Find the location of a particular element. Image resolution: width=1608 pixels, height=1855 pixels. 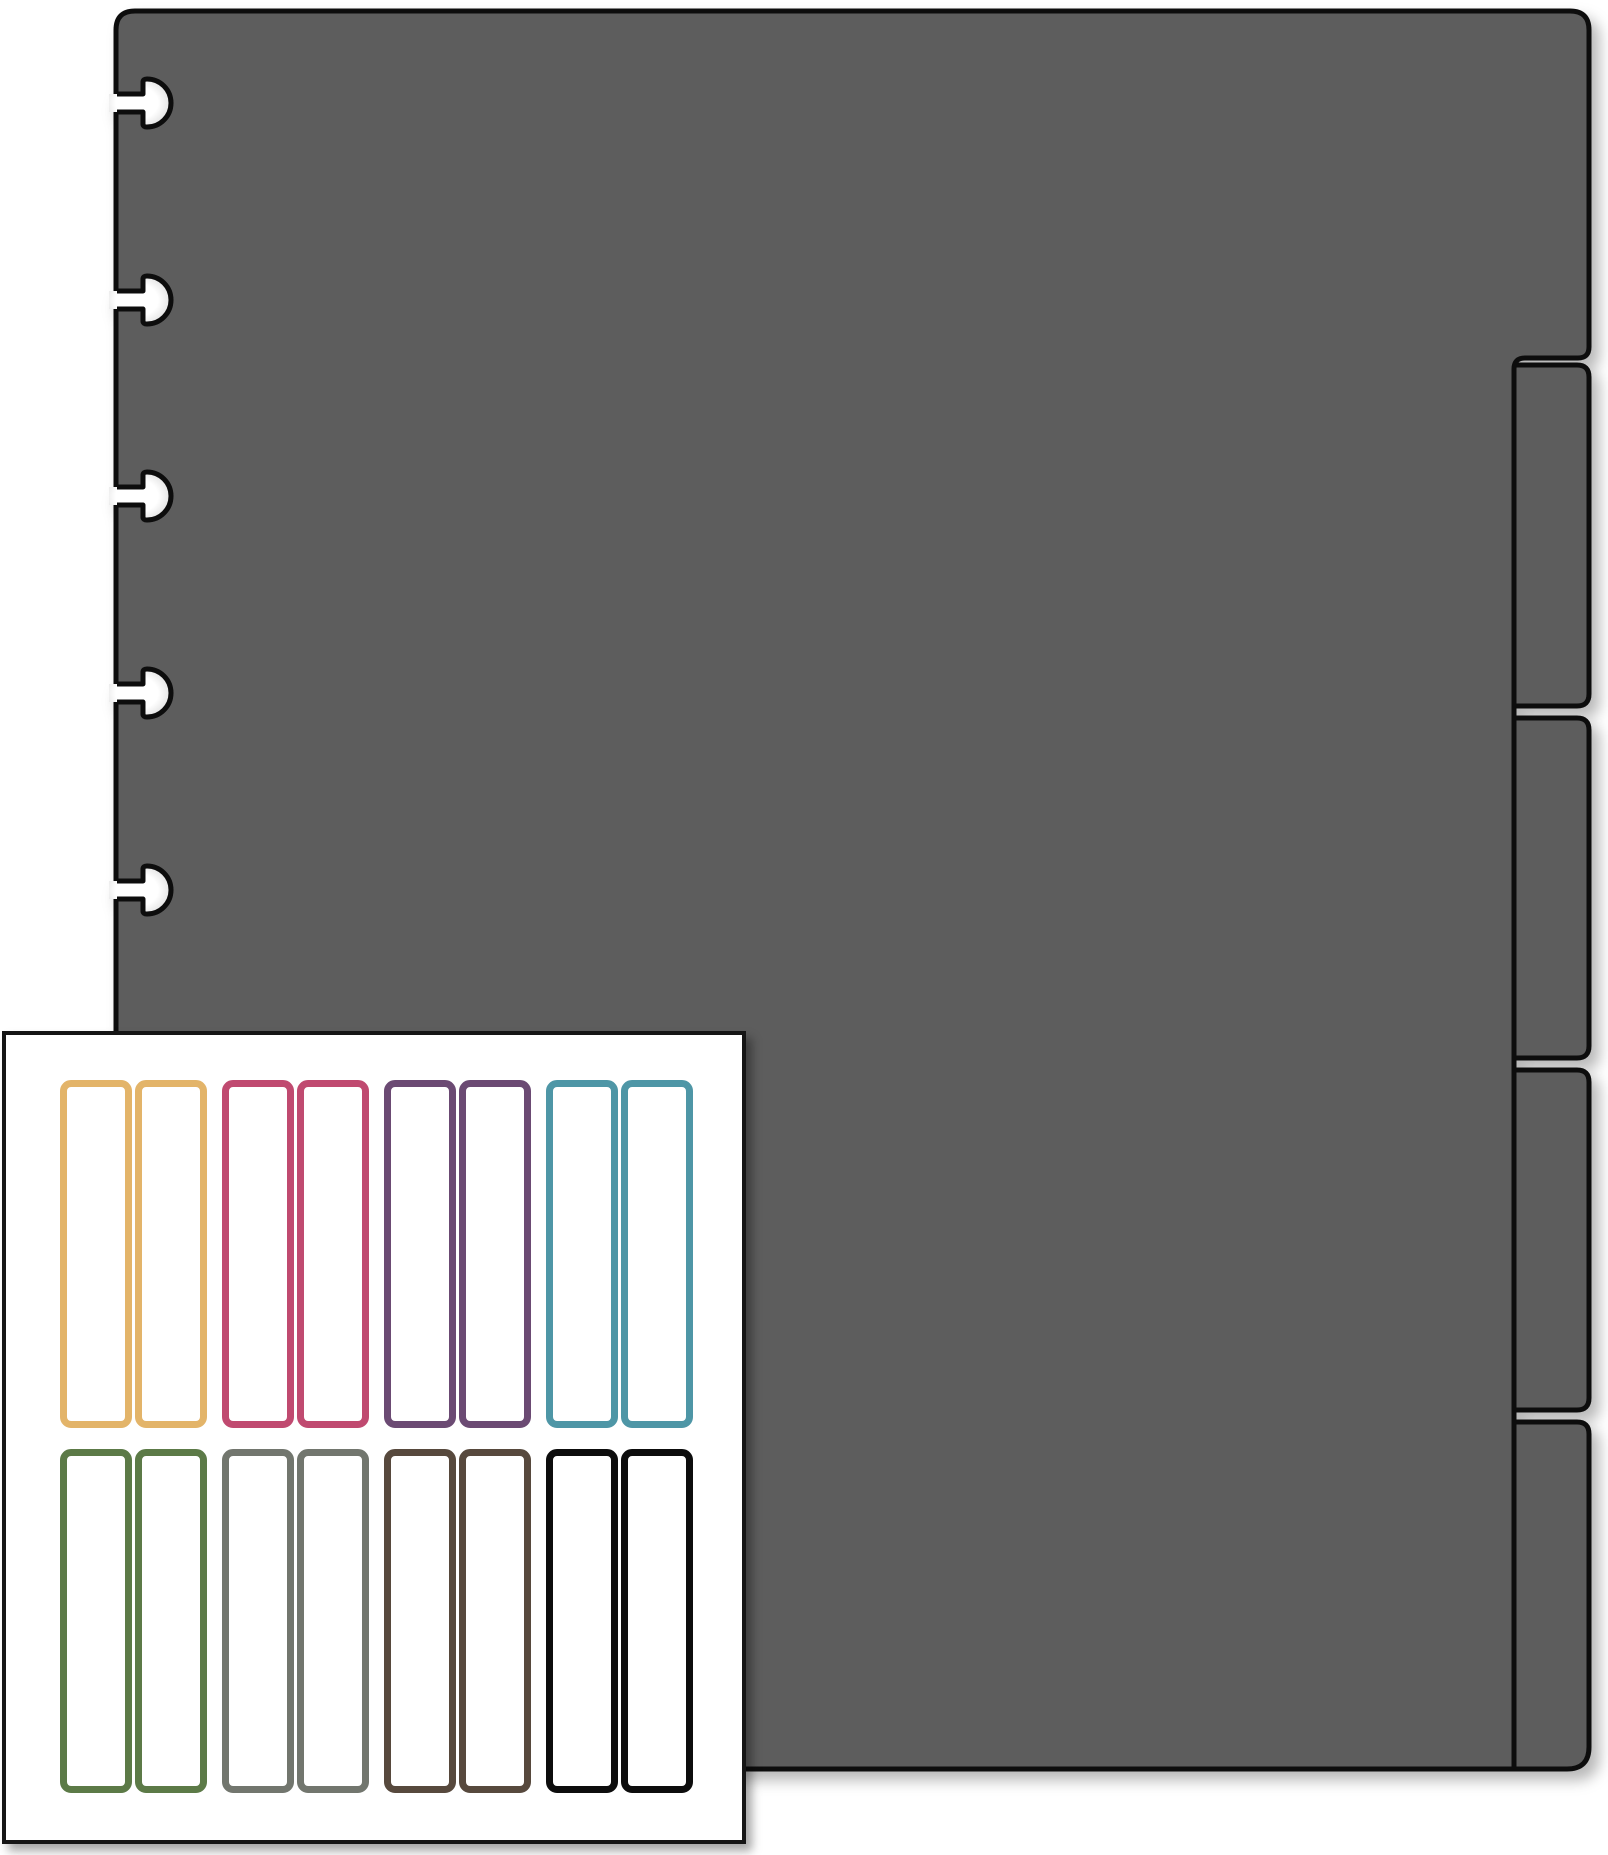

label-group-plum is located at coordinates (457, 1254).